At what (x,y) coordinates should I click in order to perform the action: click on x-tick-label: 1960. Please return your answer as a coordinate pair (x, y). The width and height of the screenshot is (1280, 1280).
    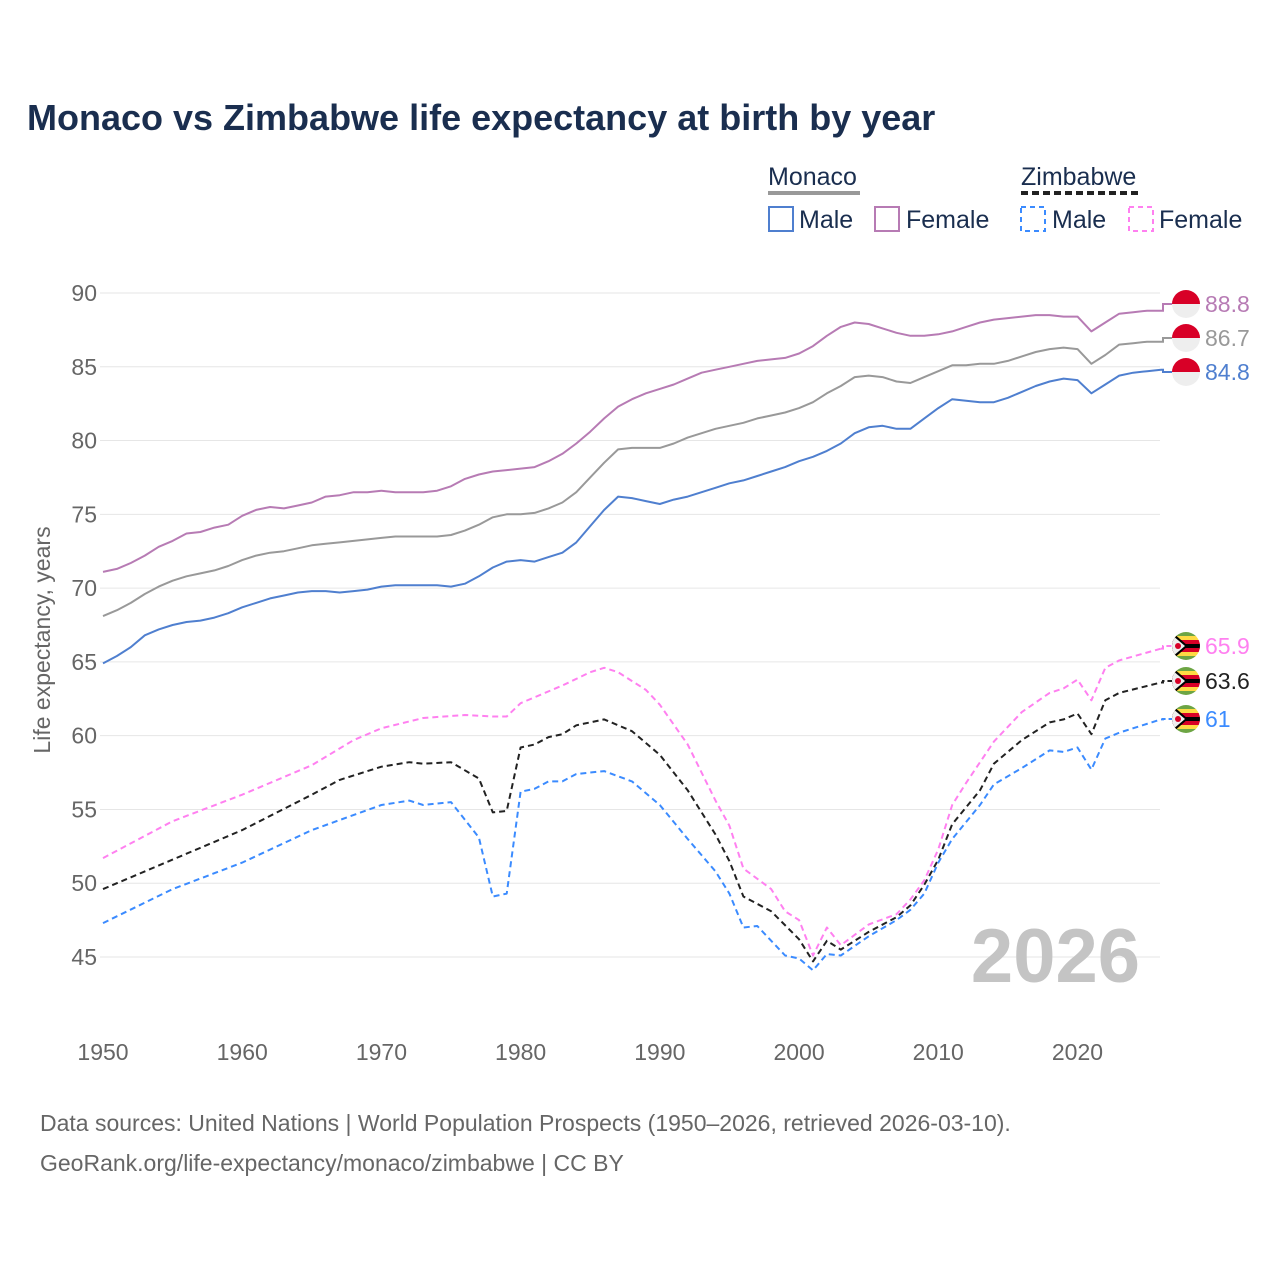
    Looking at the image, I should click on (242, 1052).